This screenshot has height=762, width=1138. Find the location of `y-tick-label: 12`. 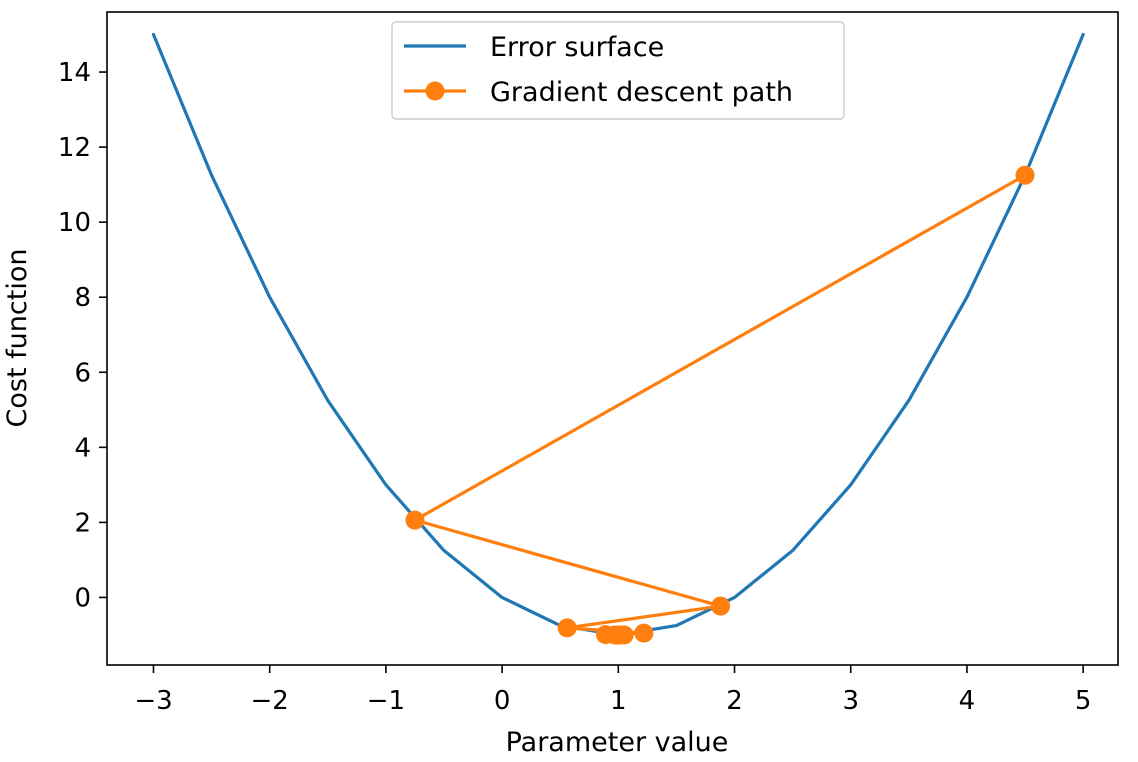

y-tick-label: 12 is located at coordinates (74, 148).